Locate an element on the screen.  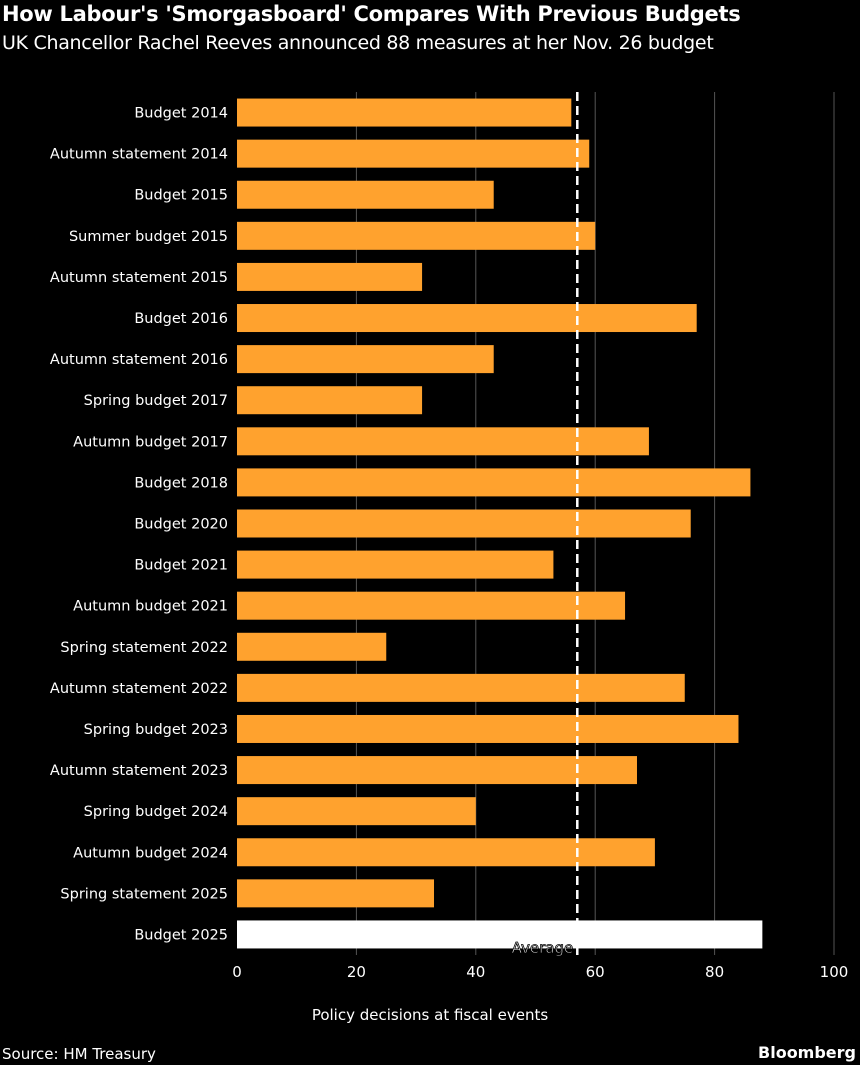
y-category-label: Autumn statement 2015 is located at coordinates (139, 278).